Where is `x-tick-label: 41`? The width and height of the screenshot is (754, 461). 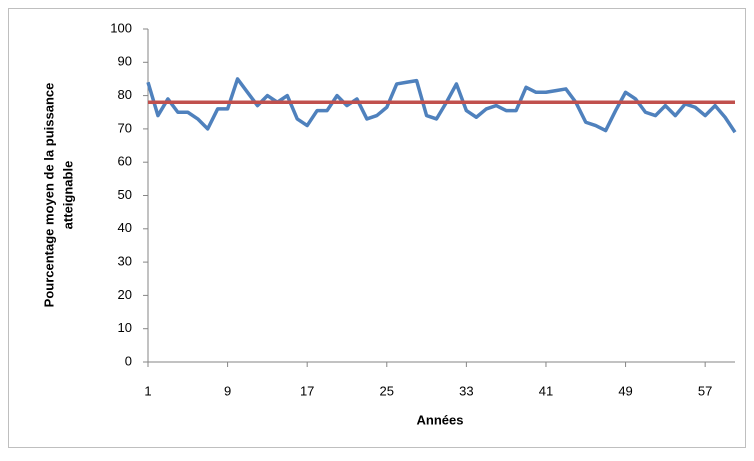 x-tick-label: 41 is located at coordinates (546, 390).